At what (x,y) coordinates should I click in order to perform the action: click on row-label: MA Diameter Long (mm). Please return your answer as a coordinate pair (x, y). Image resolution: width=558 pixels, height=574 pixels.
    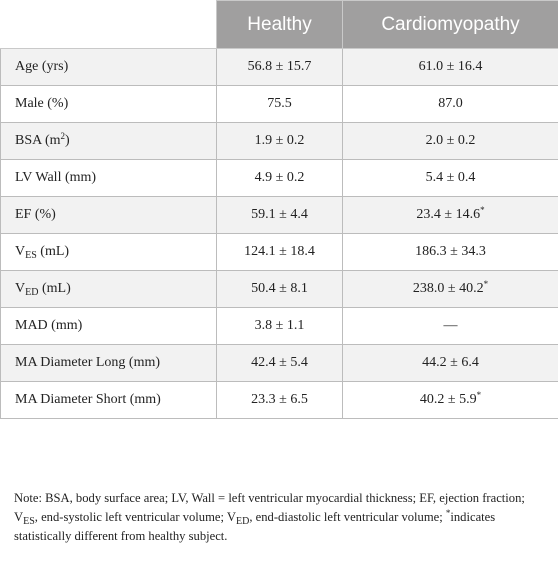
    Looking at the image, I should click on (108, 363).